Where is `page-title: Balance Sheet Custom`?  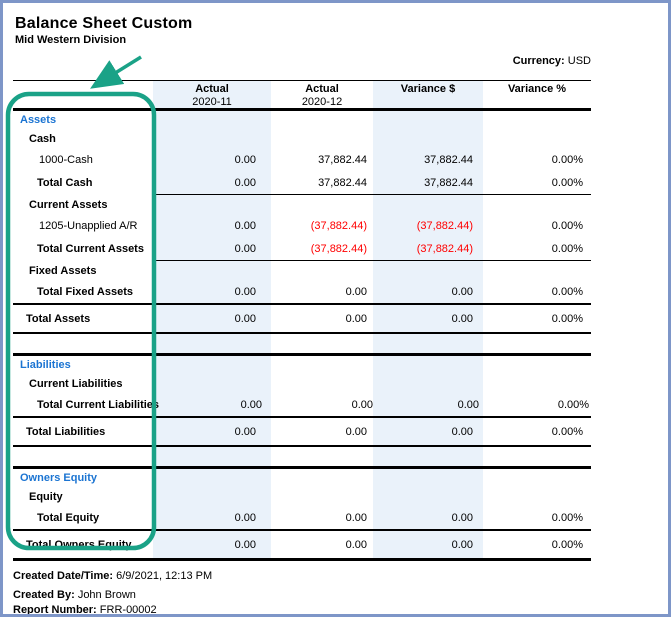
page-title: Balance Sheet Custom is located at coordinates (104, 23).